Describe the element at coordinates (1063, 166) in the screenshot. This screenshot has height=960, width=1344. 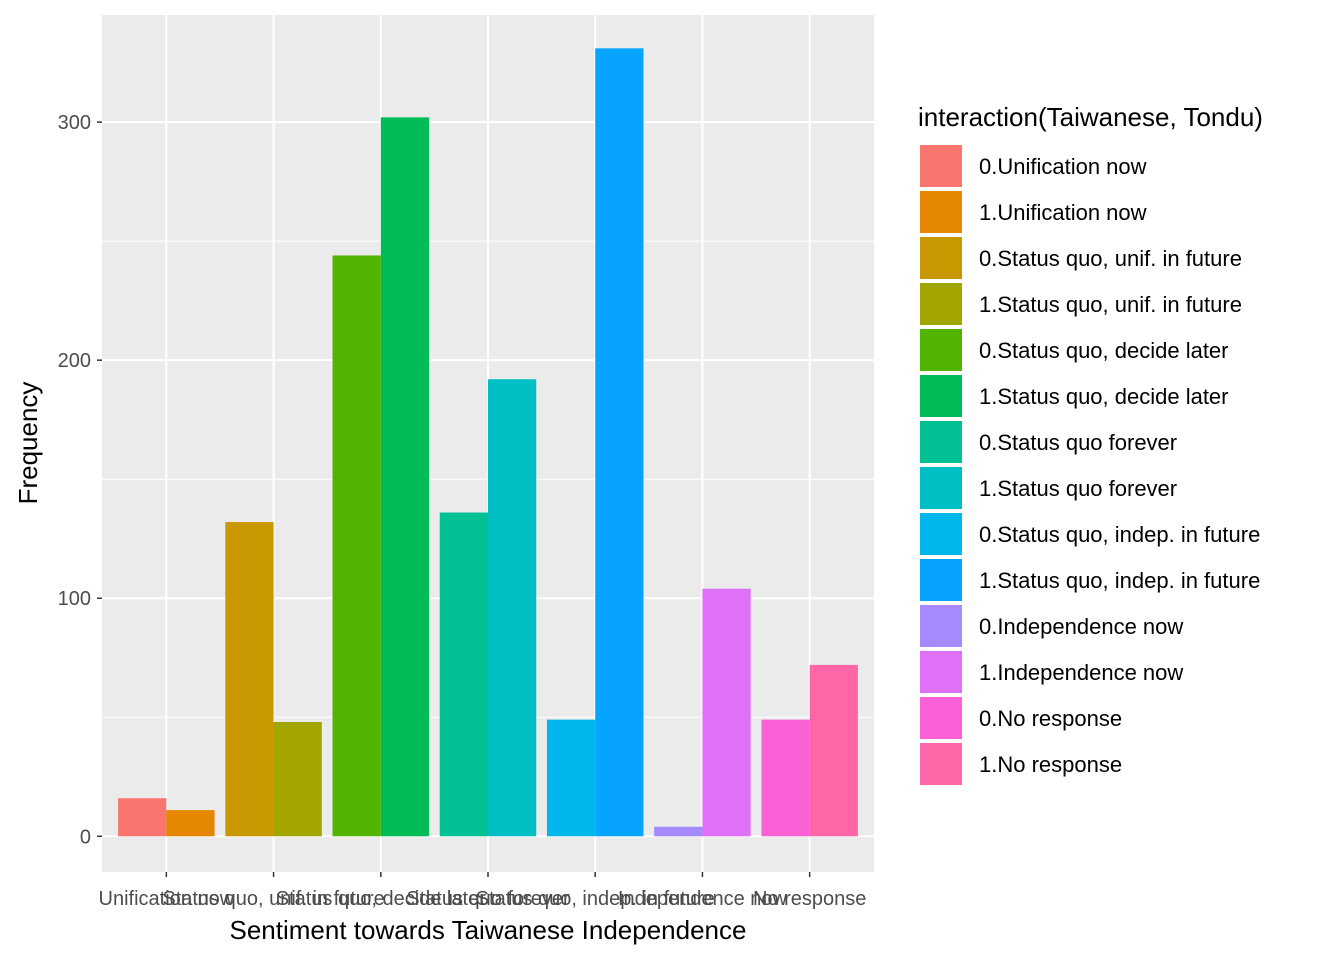
I see `legend-label: 0.Unification now` at that location.